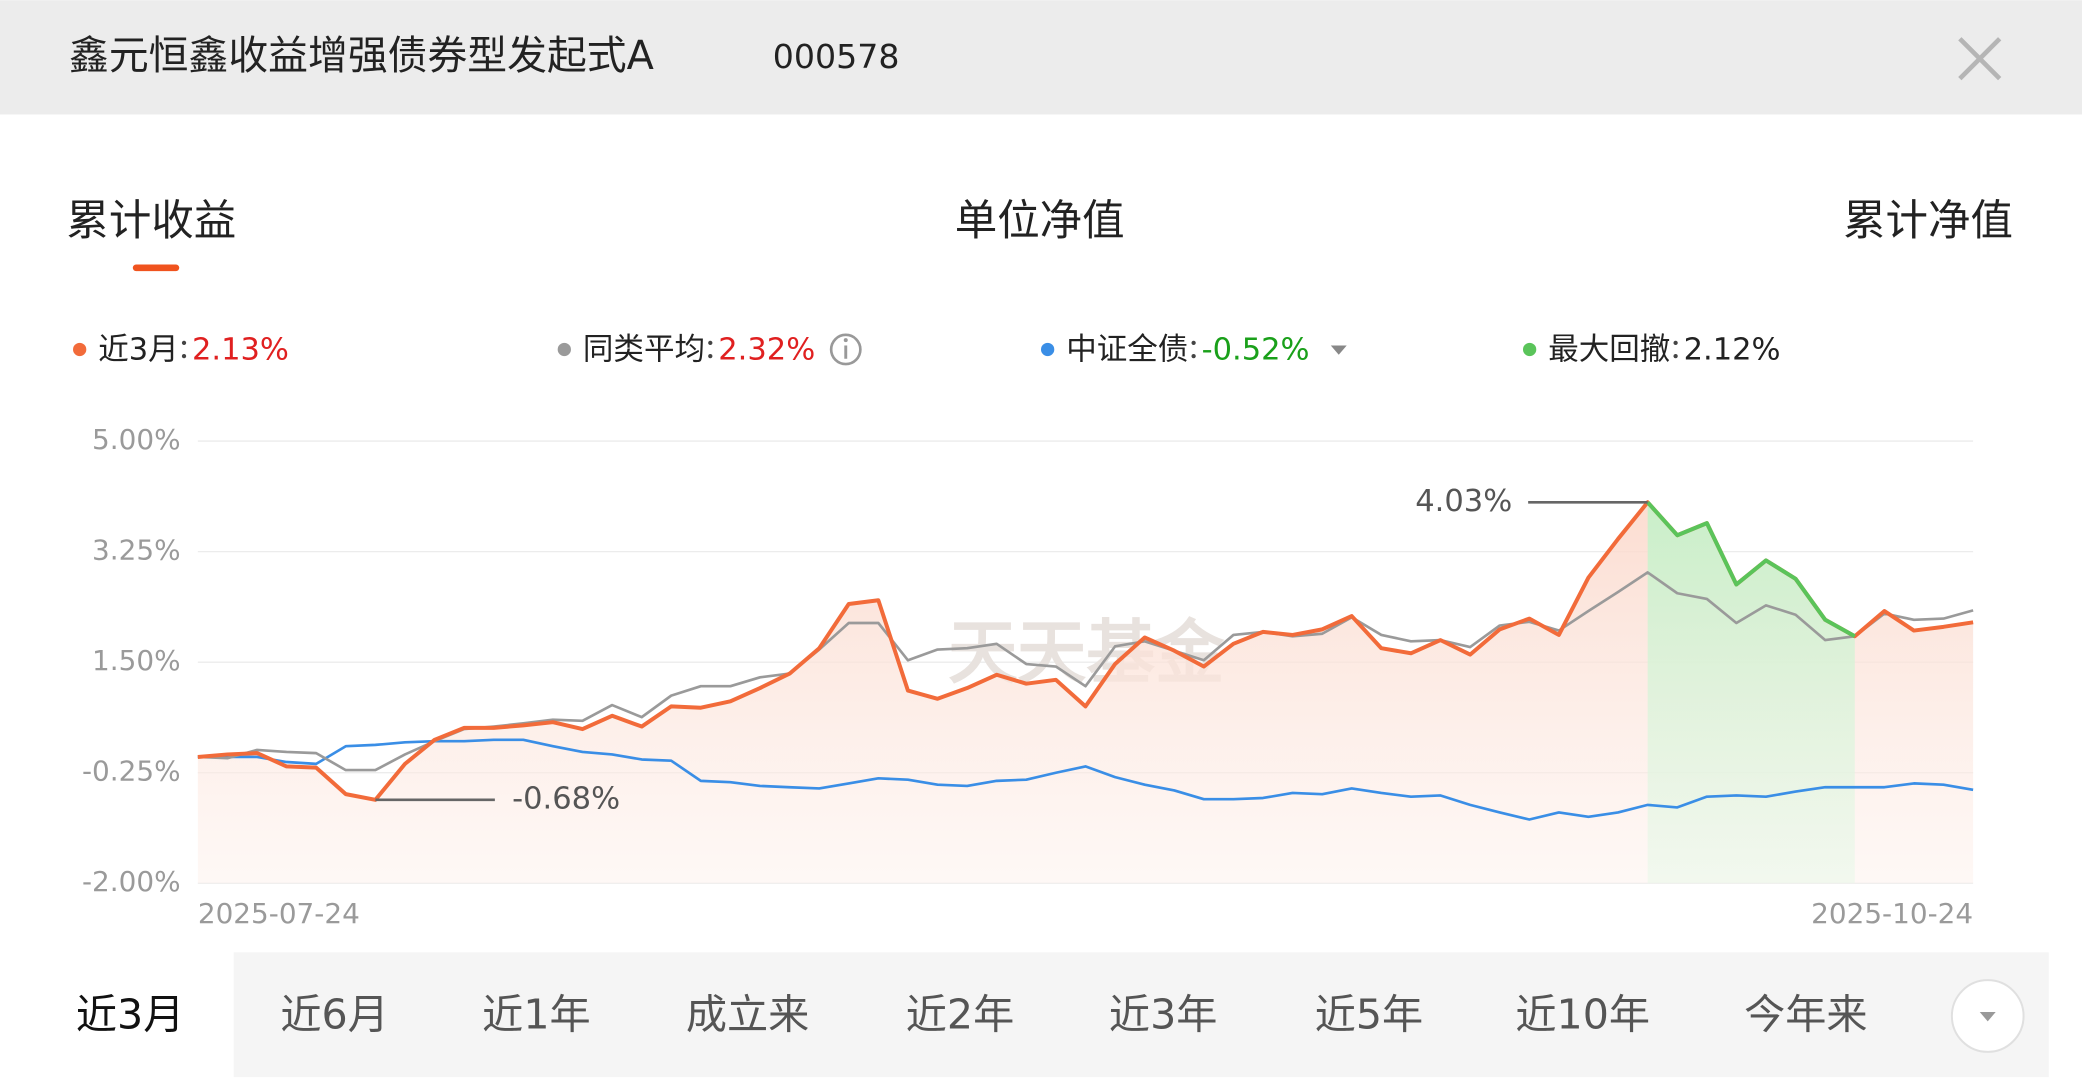 Image resolution: width=2082 pixels, height=1080 pixels. Describe the element at coordinates (1256, 349) in the screenshot. I see `legend-value: -0.52%` at that location.